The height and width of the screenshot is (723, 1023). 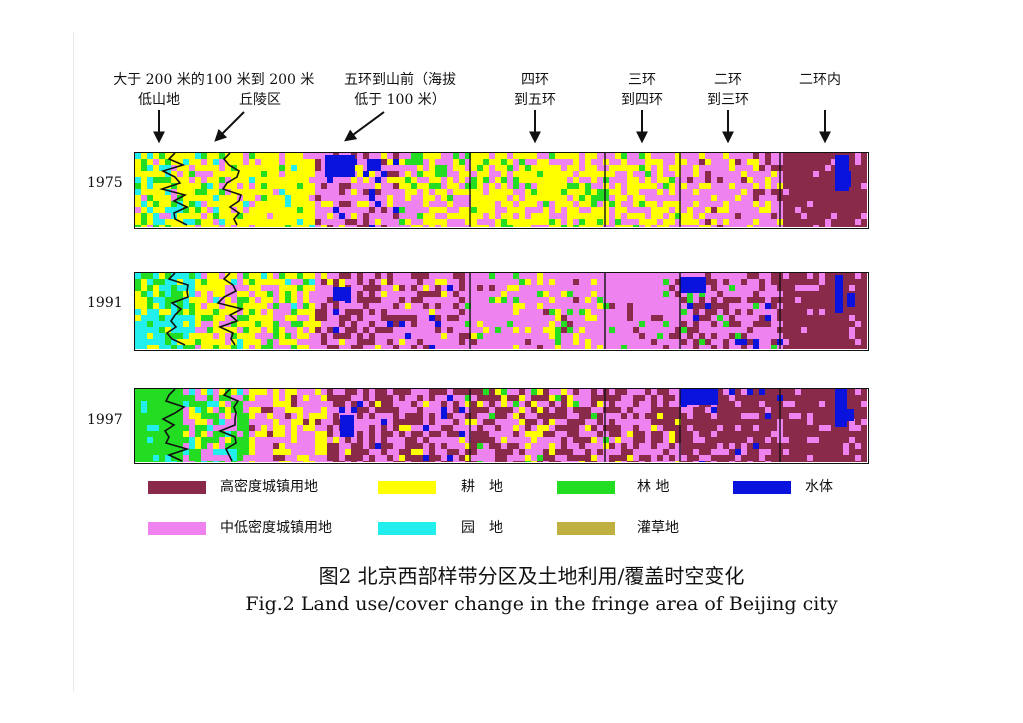 What do you see at coordinates (105, 420) in the screenshot?
I see `year-label-1997: 1997` at bounding box center [105, 420].